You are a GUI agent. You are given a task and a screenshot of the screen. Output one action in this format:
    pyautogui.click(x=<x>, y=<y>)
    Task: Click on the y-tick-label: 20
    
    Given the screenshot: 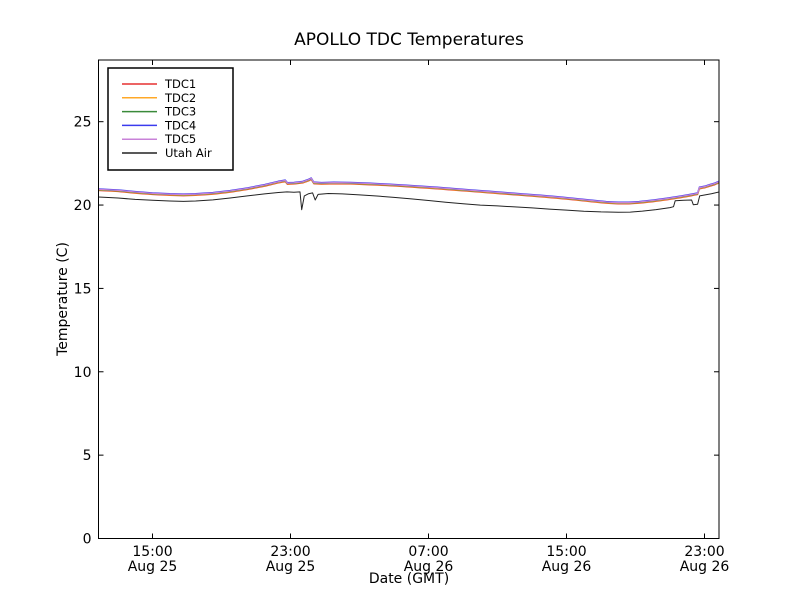 What is the action you would take?
    pyautogui.click(x=83, y=206)
    